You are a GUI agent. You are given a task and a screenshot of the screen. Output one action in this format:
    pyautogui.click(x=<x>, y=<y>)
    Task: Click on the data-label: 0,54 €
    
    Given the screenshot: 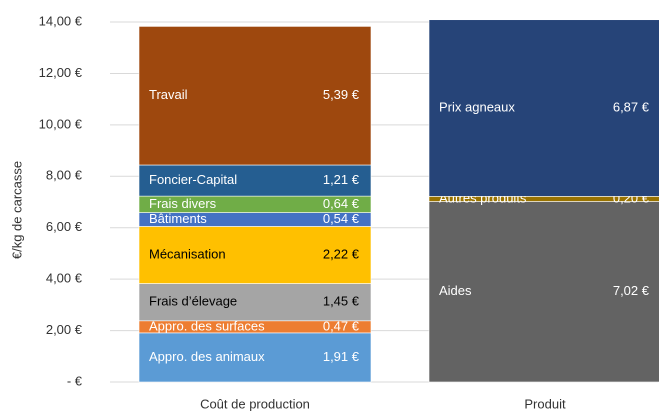 What is the action you would take?
    pyautogui.click(x=341, y=218)
    